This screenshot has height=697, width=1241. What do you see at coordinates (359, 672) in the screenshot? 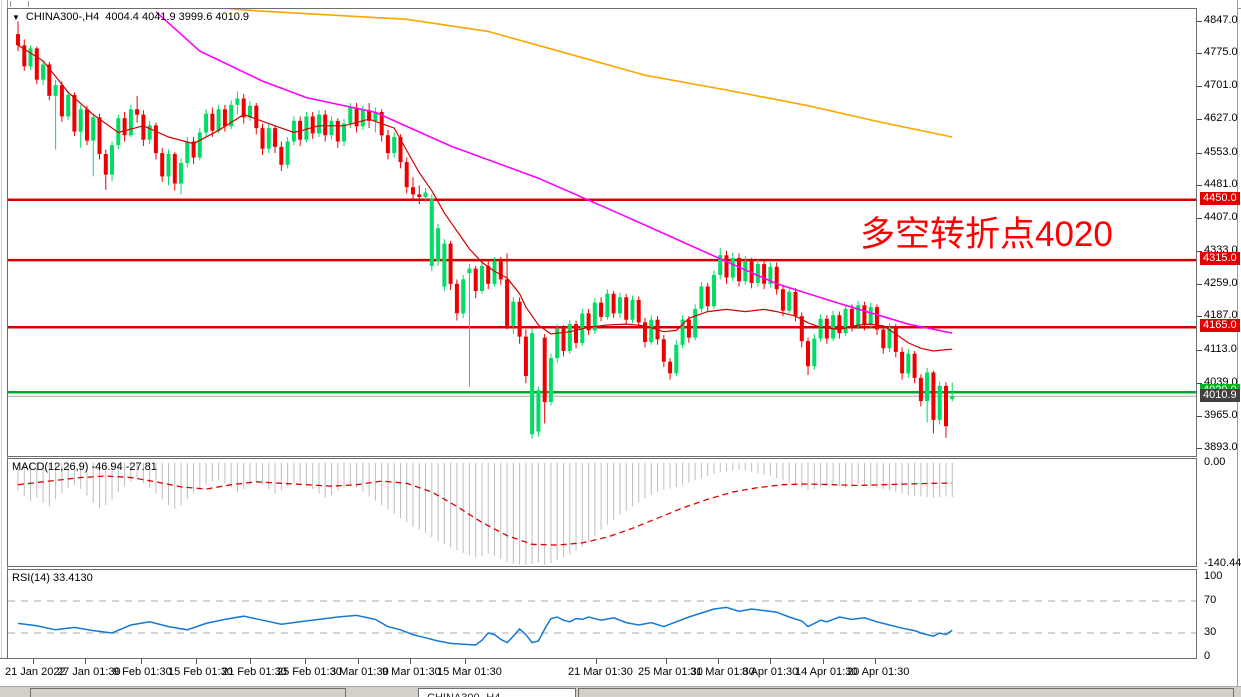
I see `time-tick-label: 3 Mar 01:30` at bounding box center [359, 672].